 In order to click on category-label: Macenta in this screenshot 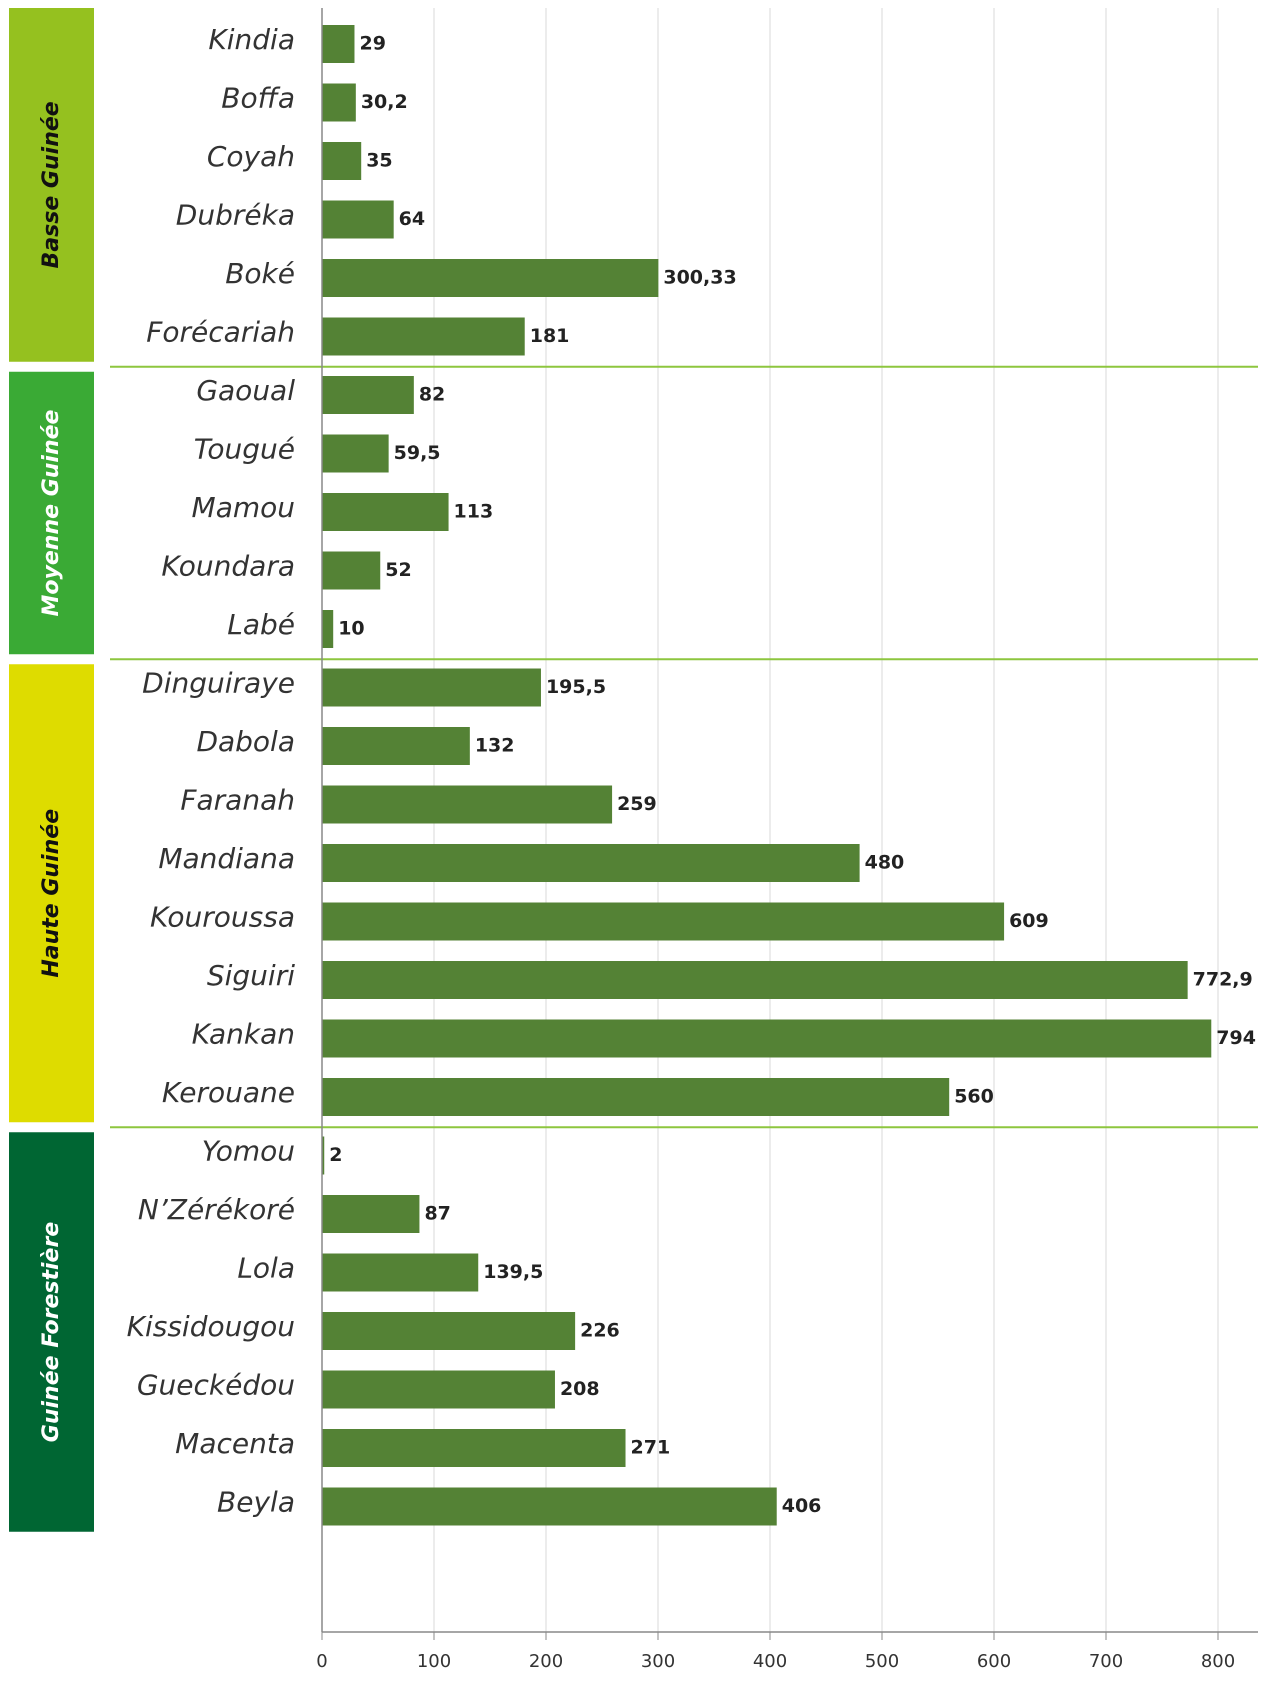, I will do `click(235, 1443)`.